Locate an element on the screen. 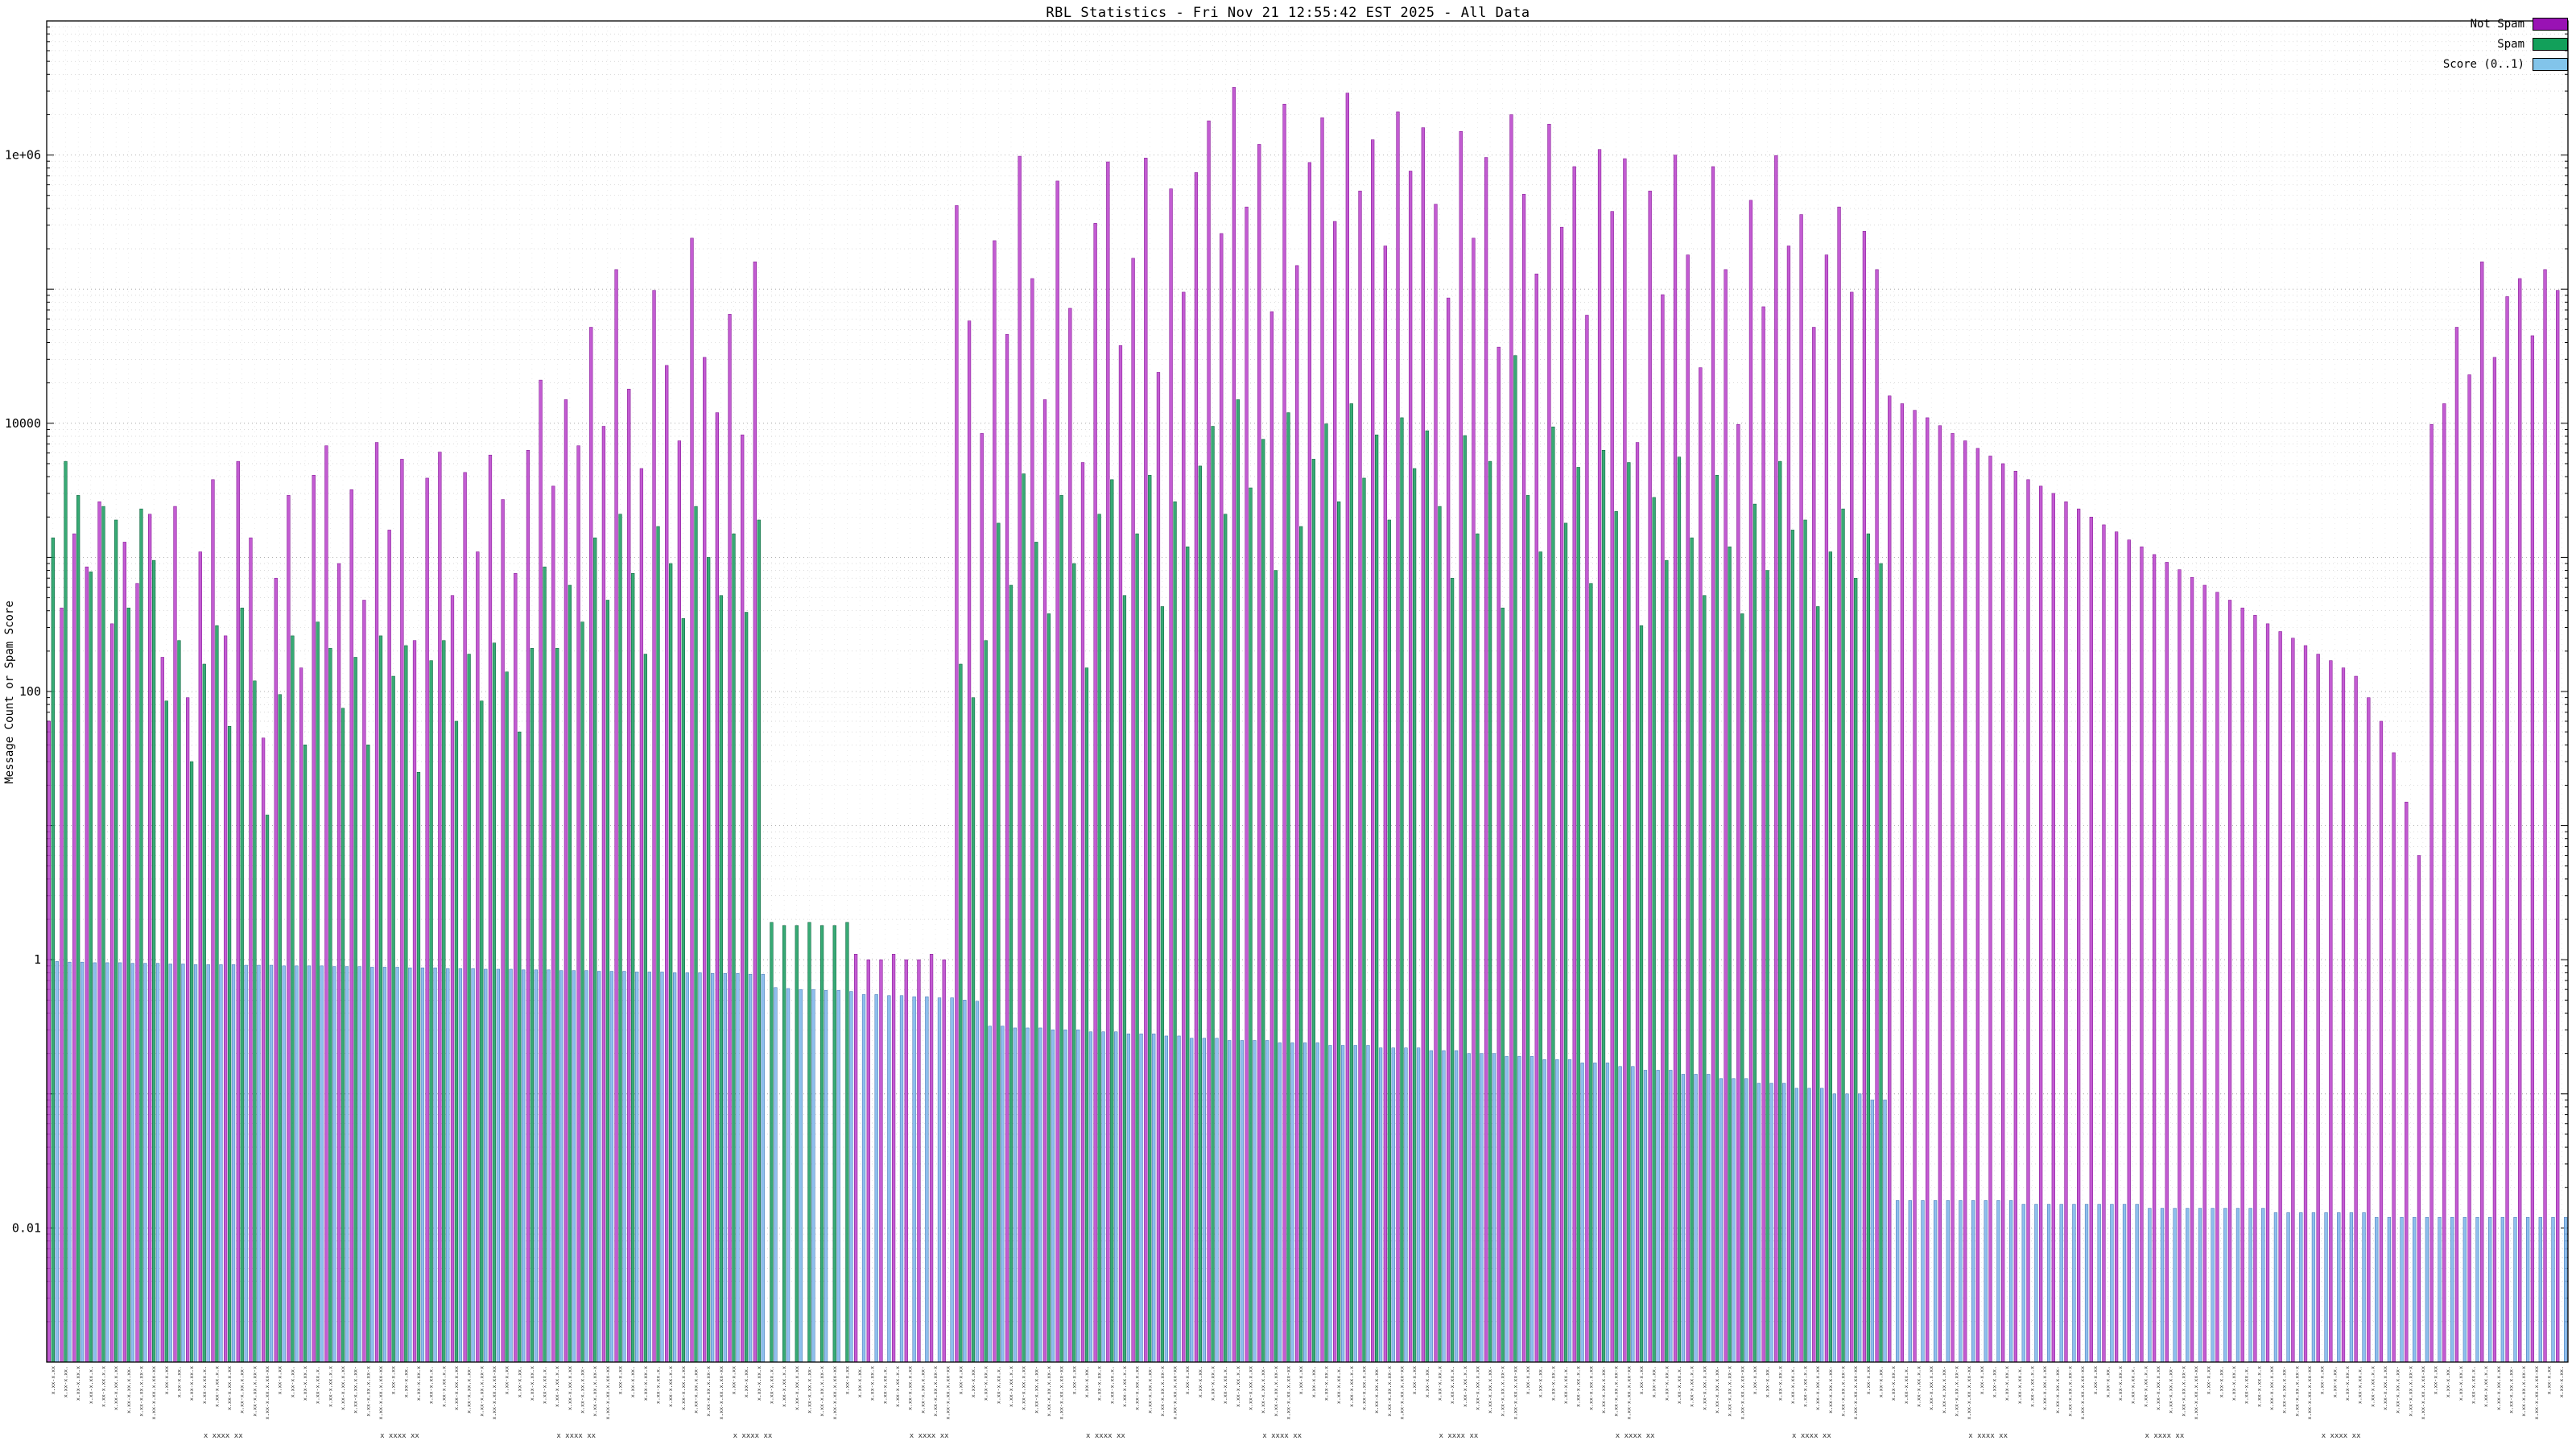 This screenshot has width=2576, height=1449. legend-label-not-spam: Not Spam is located at coordinates (2497, 24).